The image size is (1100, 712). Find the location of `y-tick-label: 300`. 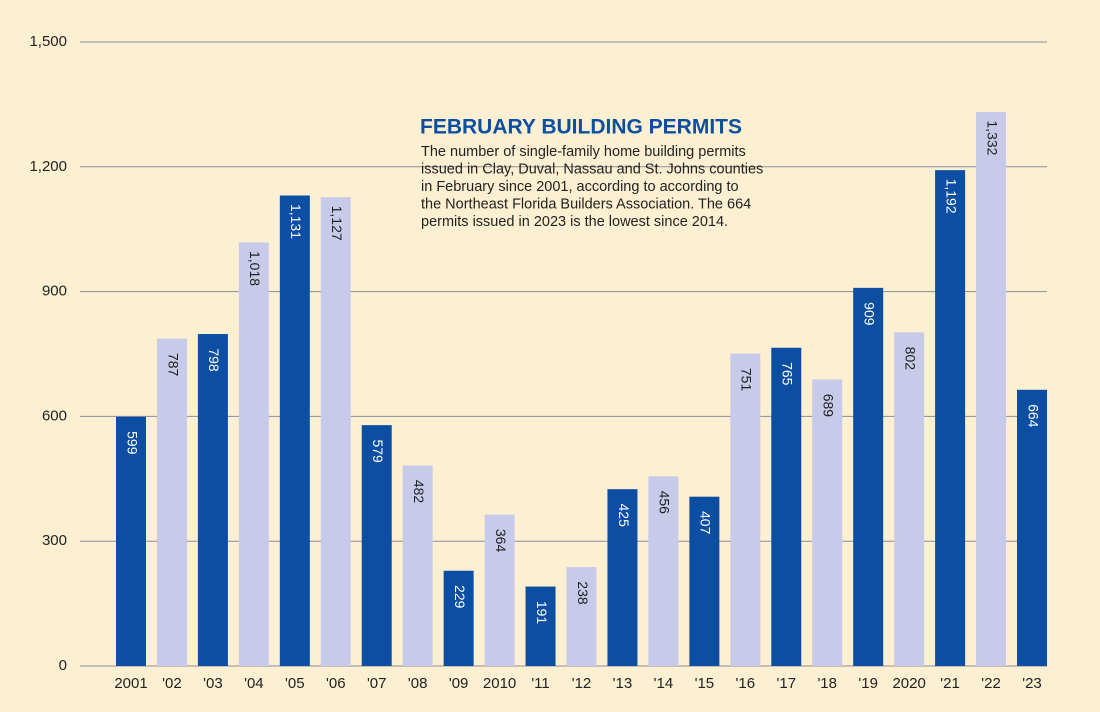

y-tick-label: 300 is located at coordinates (54, 540).